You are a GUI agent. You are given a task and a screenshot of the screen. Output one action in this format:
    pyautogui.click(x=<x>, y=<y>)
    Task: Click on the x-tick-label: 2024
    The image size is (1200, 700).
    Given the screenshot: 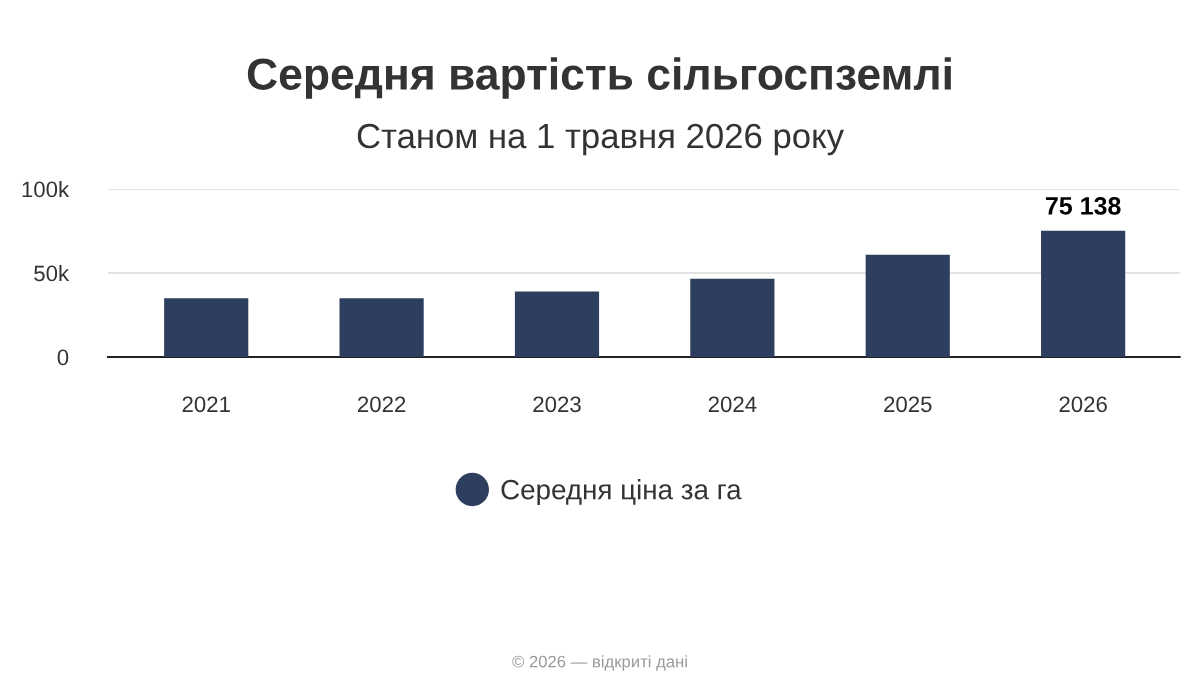 What is the action you would take?
    pyautogui.click(x=732, y=404)
    